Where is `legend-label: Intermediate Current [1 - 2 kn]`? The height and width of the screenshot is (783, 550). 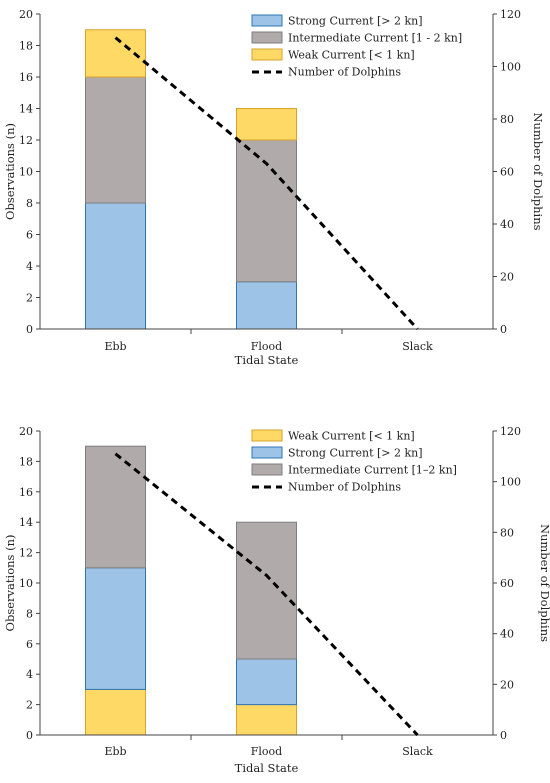 legend-label: Intermediate Current [1 - 2 kn] is located at coordinates (375, 38).